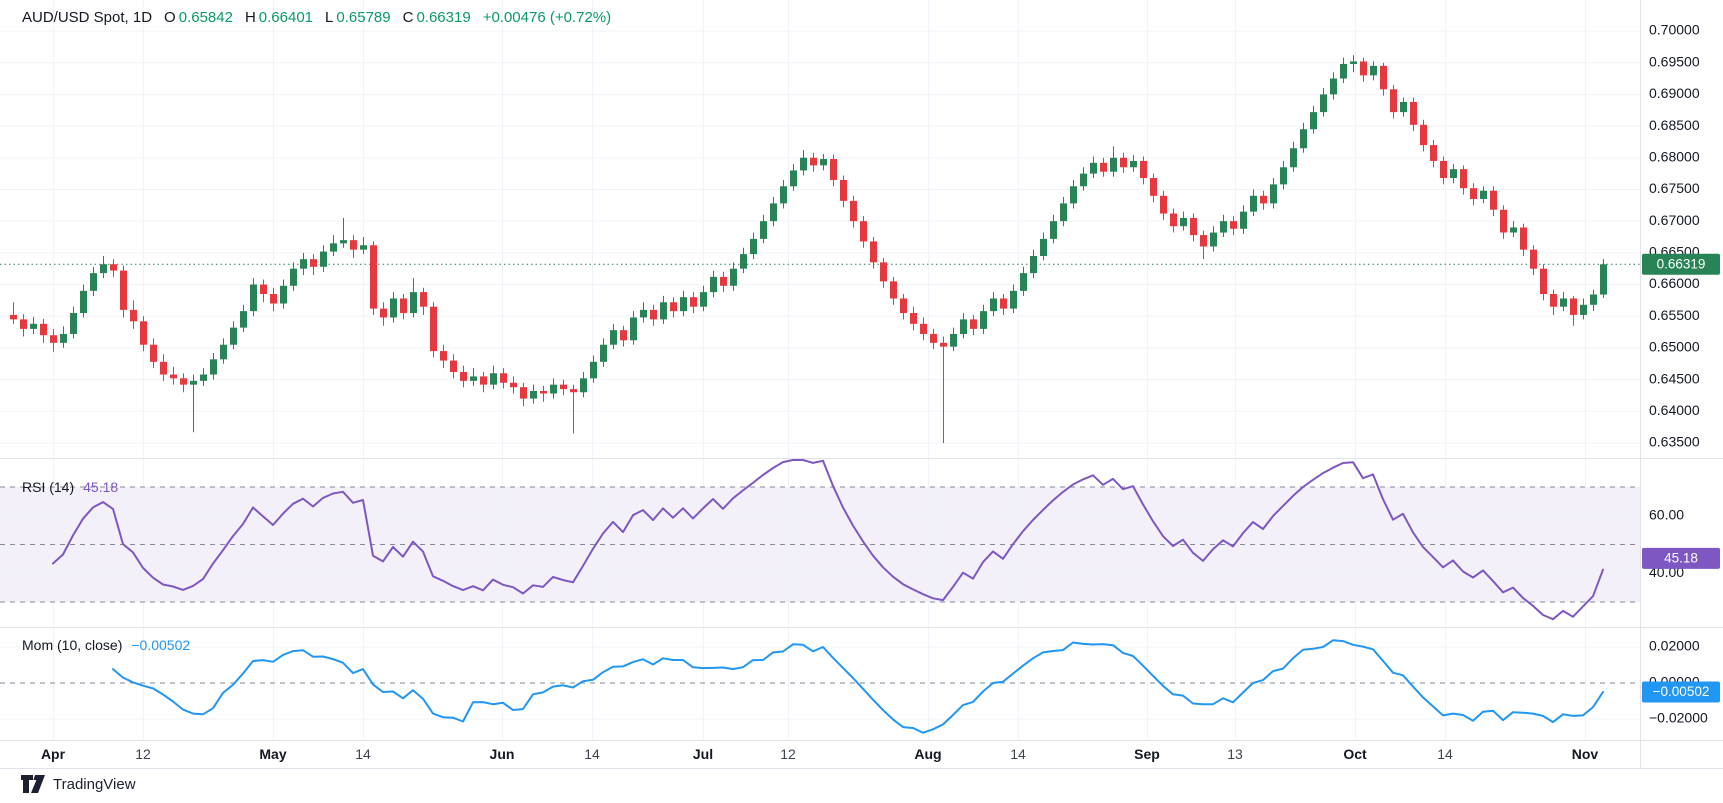 The image size is (1723, 803). Describe the element at coordinates (820, 754) in the screenshot. I see `time-axis: Apr 12 May 14 Jun 14 Jul 12 Aug 14 Sep 13 Oct 14 Nov` at that location.